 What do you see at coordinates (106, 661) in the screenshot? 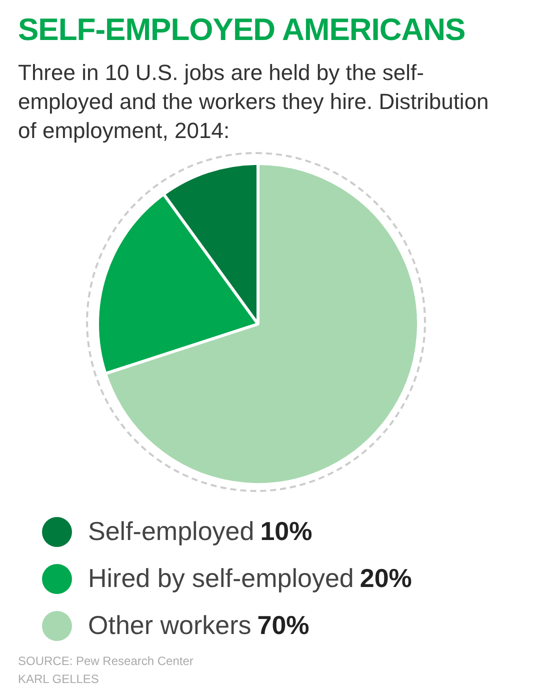
I see `source-note: SOURCE: Pew Research Center` at bounding box center [106, 661].